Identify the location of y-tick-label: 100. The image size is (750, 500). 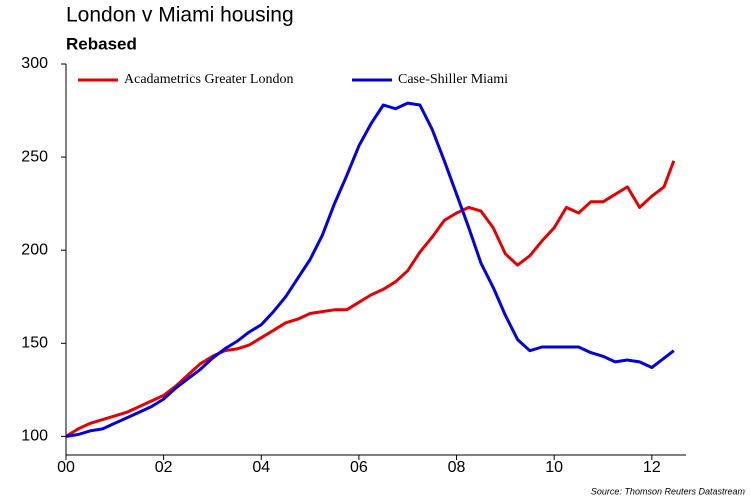
(34, 436).